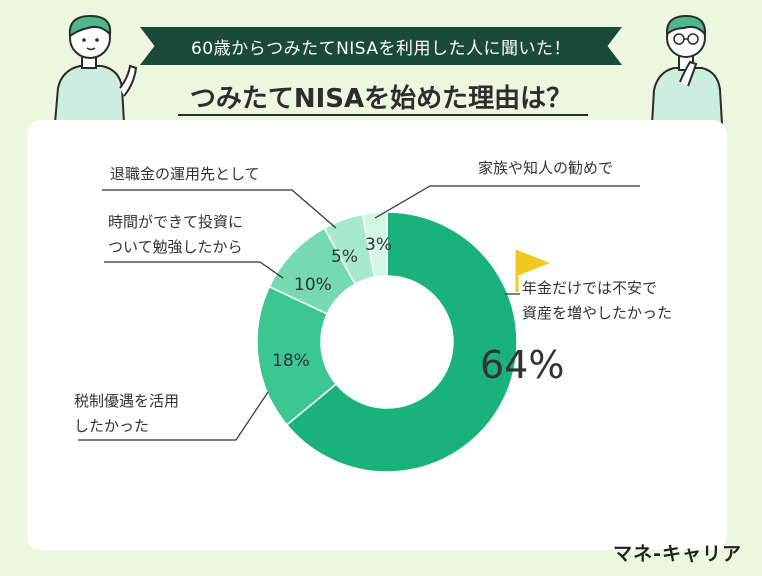  Describe the element at coordinates (522, 365) in the screenshot. I see `slice-value-pension: 64%` at that location.